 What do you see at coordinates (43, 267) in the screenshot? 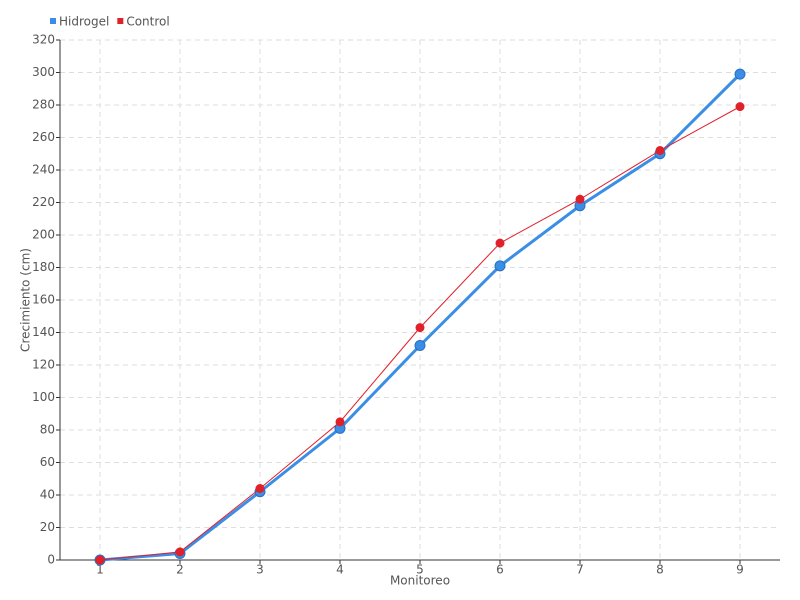
I see `y-tick-label: 180` at bounding box center [43, 267].